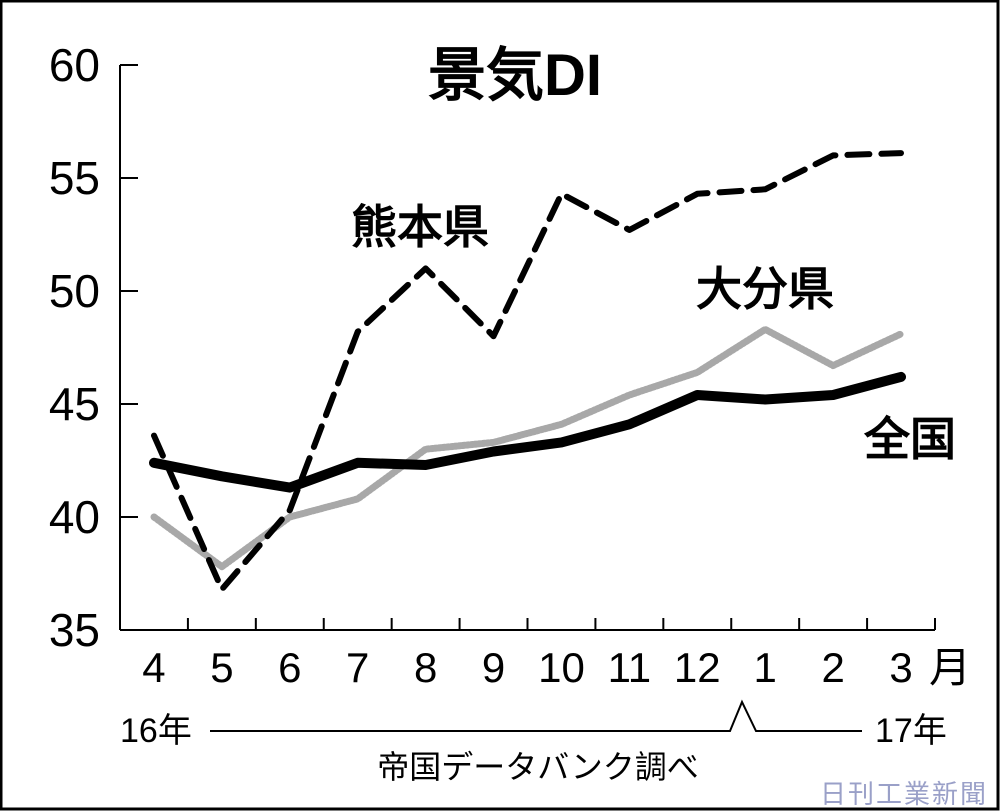 This screenshot has height=811, width=1000. I want to click on x-unit-label: 月, so click(950, 667).